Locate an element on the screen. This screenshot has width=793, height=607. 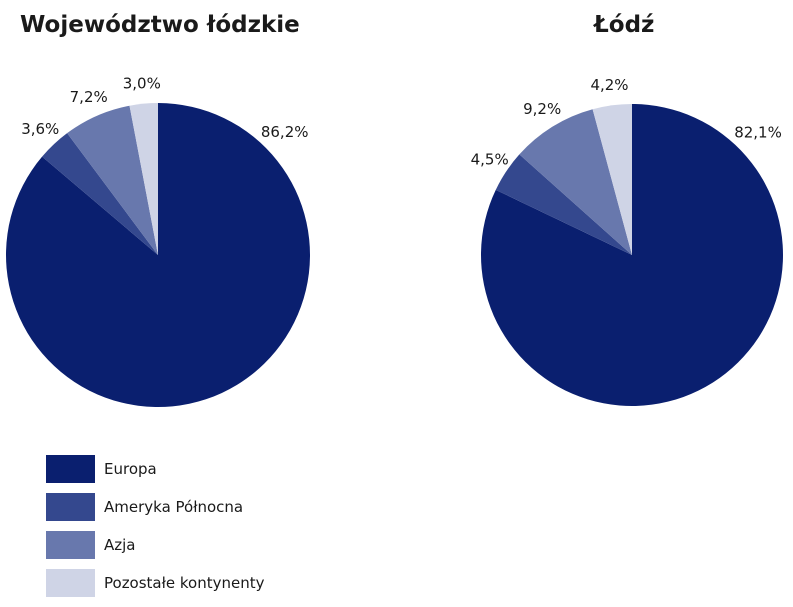
pie-slice-wojewodztwo-pozostale-kontynenty is located at coordinates (143, 179).